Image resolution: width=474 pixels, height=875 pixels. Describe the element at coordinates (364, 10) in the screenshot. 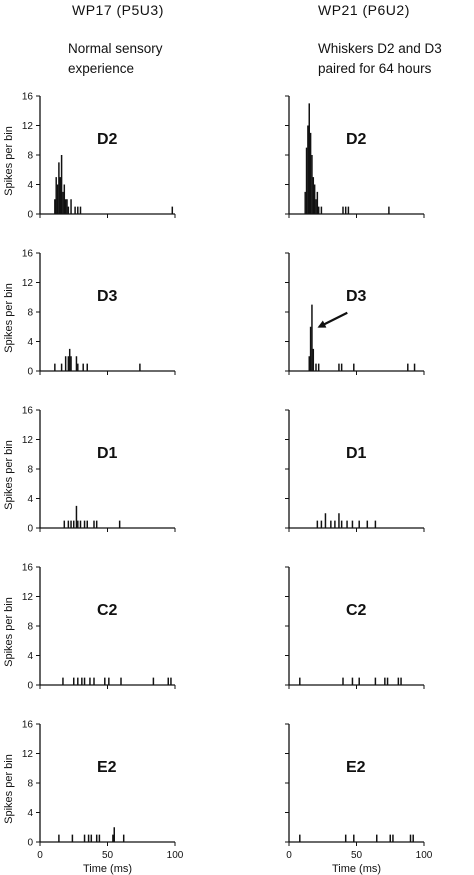

I see `column-title-right: WP21 (P6U2)` at that location.